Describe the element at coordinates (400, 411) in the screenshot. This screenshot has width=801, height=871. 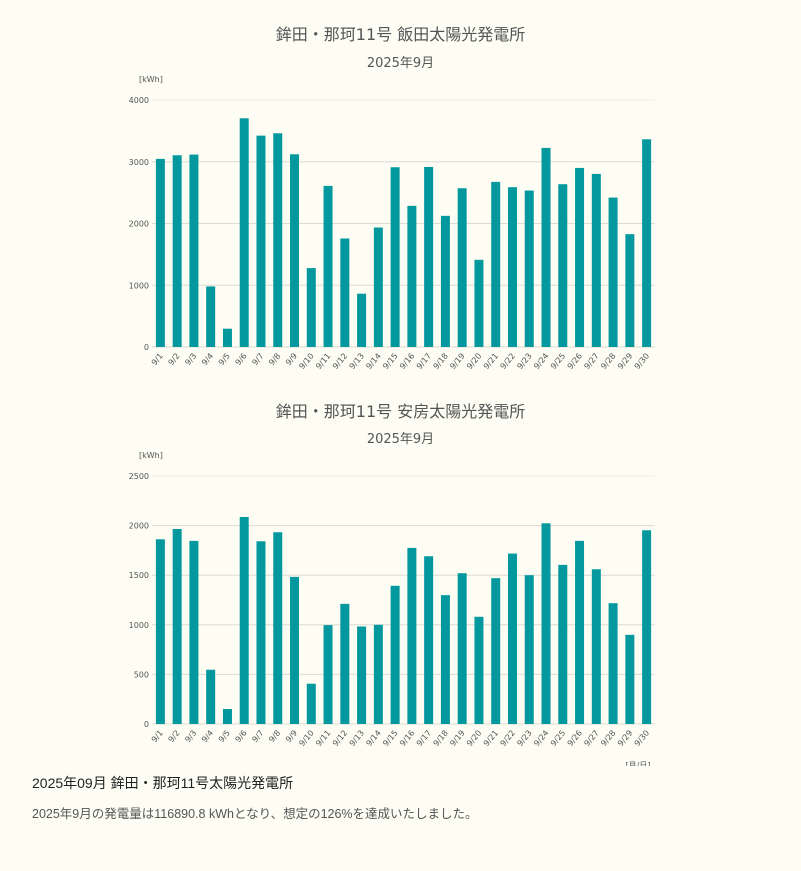
I see `chart2-title: 鉾田・那珂11号 安房太陽光発電所` at that location.